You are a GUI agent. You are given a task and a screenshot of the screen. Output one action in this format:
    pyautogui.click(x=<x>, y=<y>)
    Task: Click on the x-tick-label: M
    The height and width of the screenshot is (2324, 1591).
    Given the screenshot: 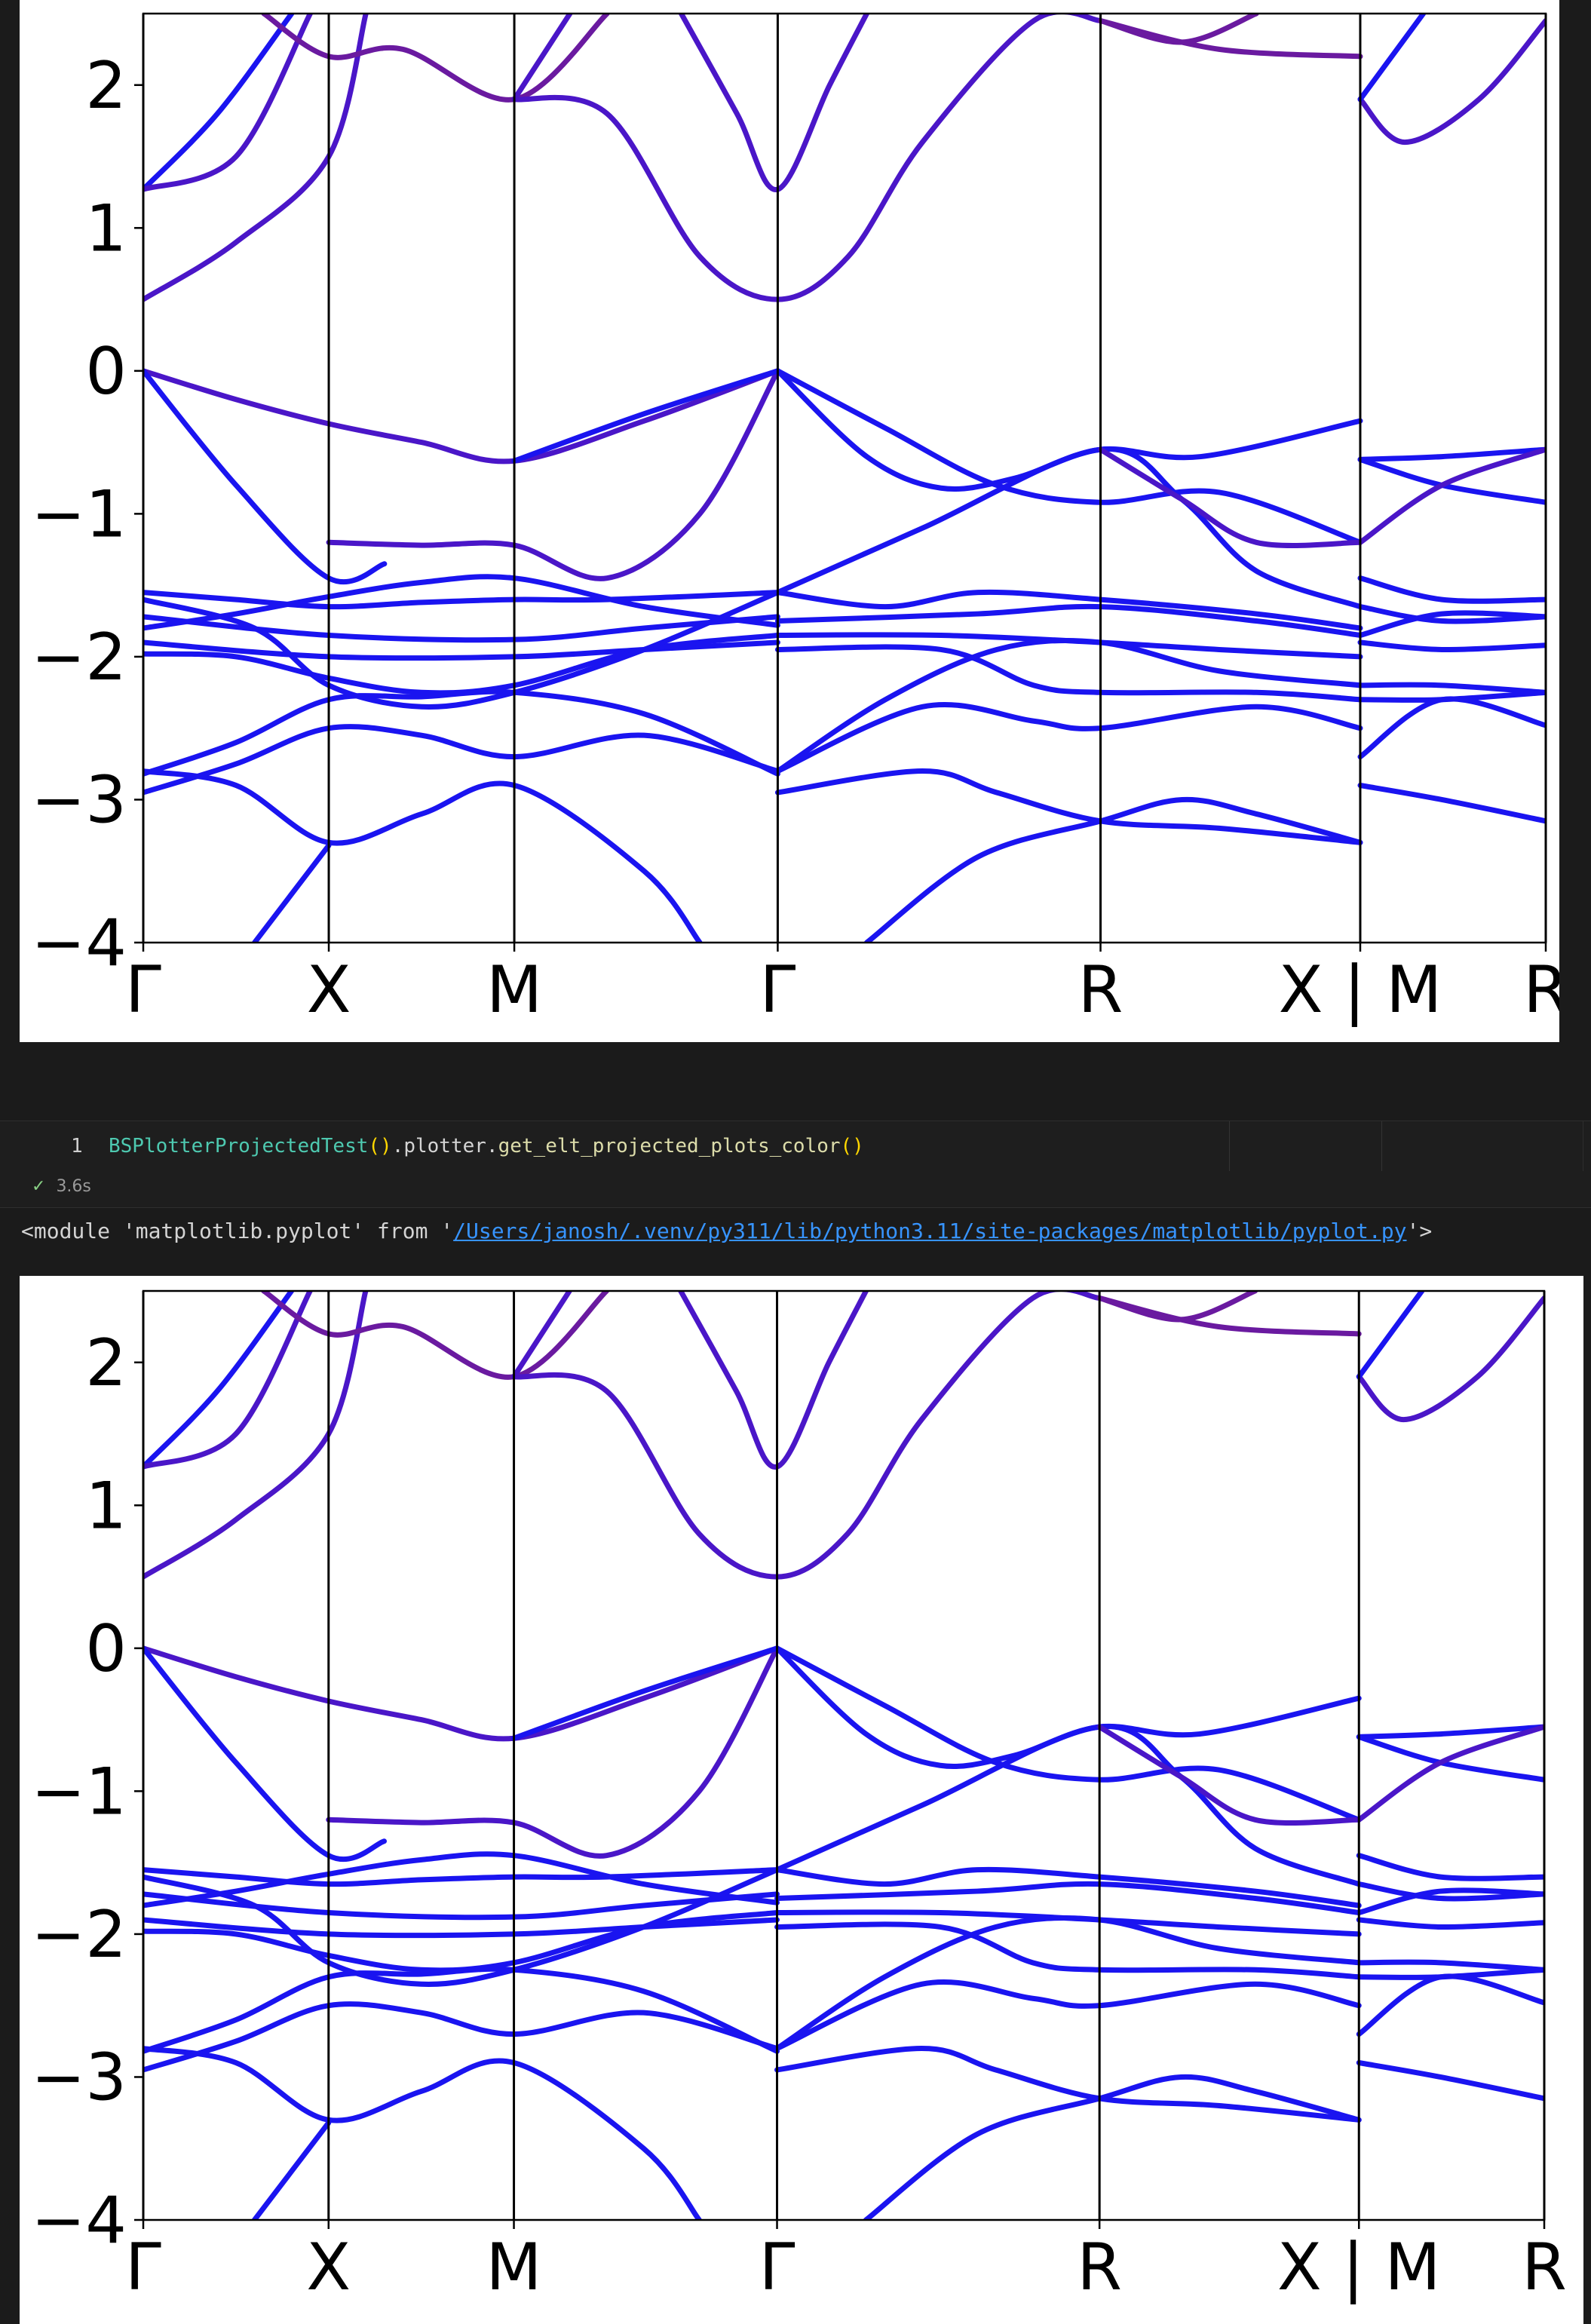 What is the action you would take?
    pyautogui.click(x=514, y=990)
    